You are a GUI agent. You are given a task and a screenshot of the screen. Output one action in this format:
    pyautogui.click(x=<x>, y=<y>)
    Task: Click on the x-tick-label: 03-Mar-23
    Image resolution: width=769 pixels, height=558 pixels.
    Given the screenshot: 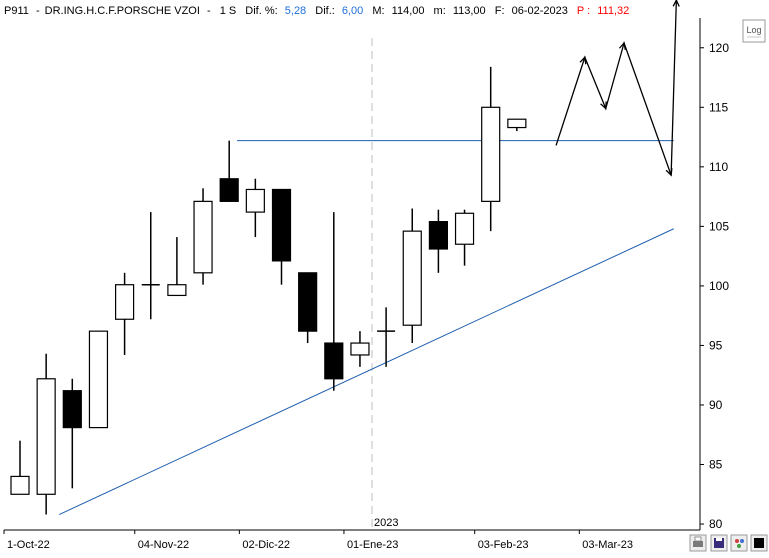 What is the action you would take?
    pyautogui.click(x=607, y=545)
    